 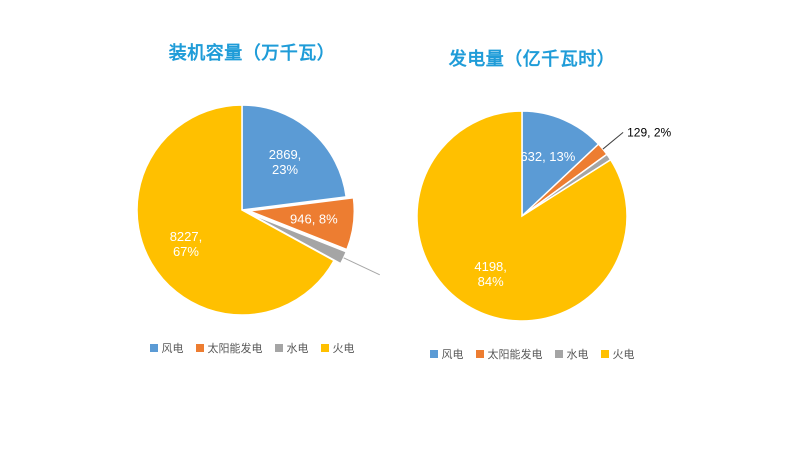 I want to click on data-label-solar: 129, 2%, so click(x=649, y=132).